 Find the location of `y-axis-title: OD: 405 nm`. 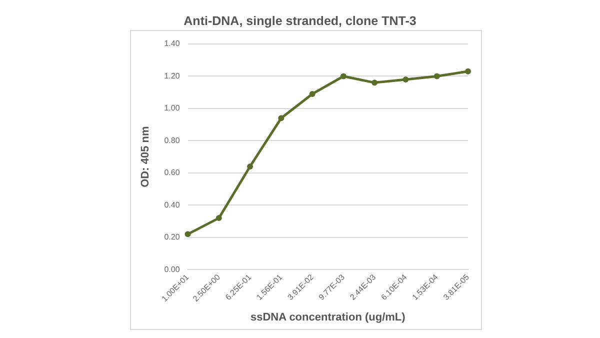

y-axis-title: OD: 405 nm is located at coordinates (146, 157).